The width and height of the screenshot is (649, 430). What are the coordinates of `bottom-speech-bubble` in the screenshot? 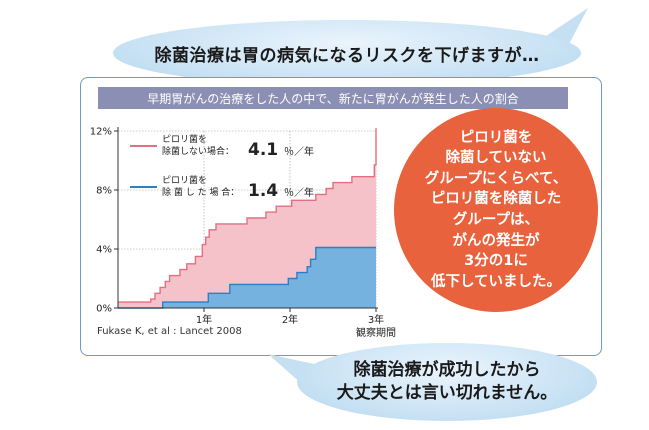 It's located at (447, 382).